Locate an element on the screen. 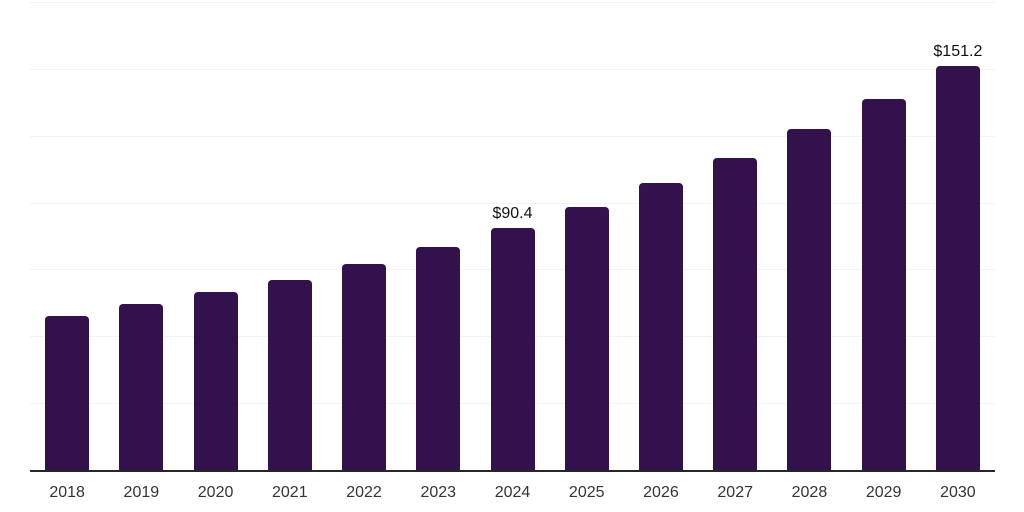 This screenshot has height=512, width=1024. x-axis-label-2018: 2018 is located at coordinates (67, 492).